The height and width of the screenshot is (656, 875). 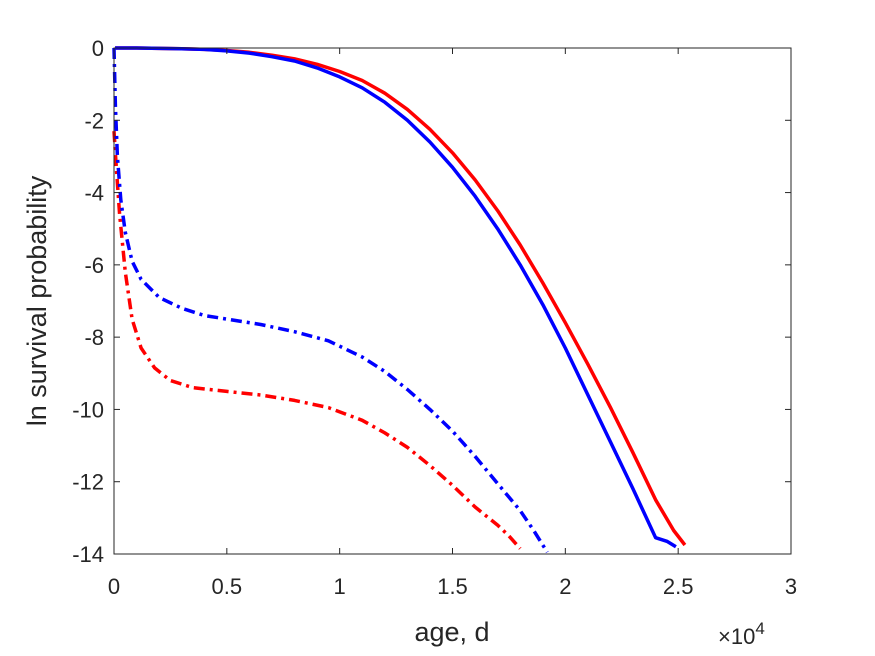 What do you see at coordinates (678, 586) in the screenshot?
I see `x-tick-label: 2.5` at bounding box center [678, 586].